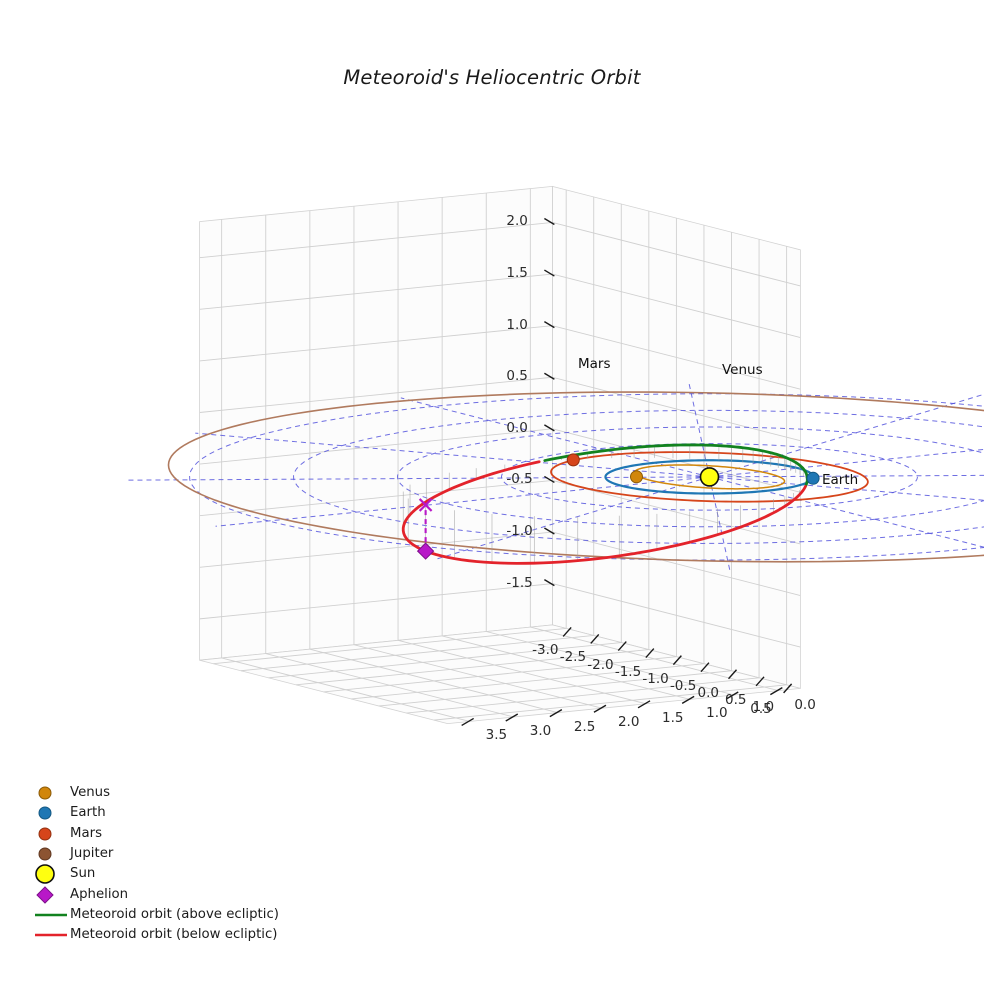  I want to click on x-tick-label: 1.0, so click(763, 706).